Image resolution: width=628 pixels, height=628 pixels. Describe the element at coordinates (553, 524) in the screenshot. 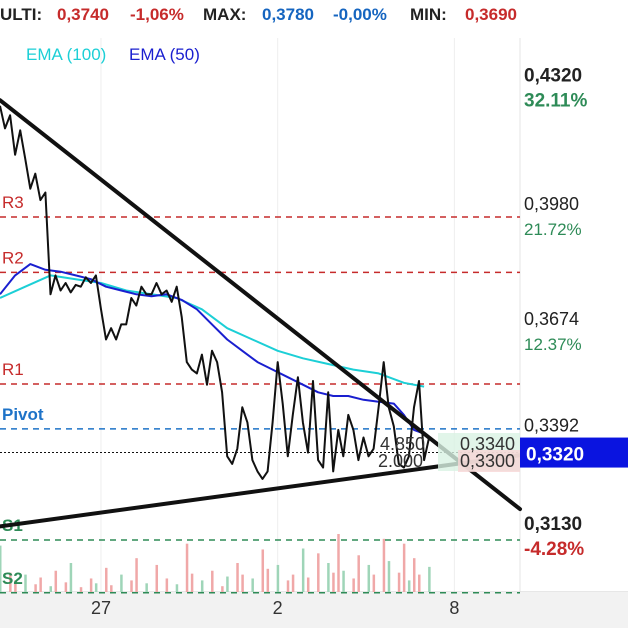

I see `y-tick-label: 0,3130` at that location.